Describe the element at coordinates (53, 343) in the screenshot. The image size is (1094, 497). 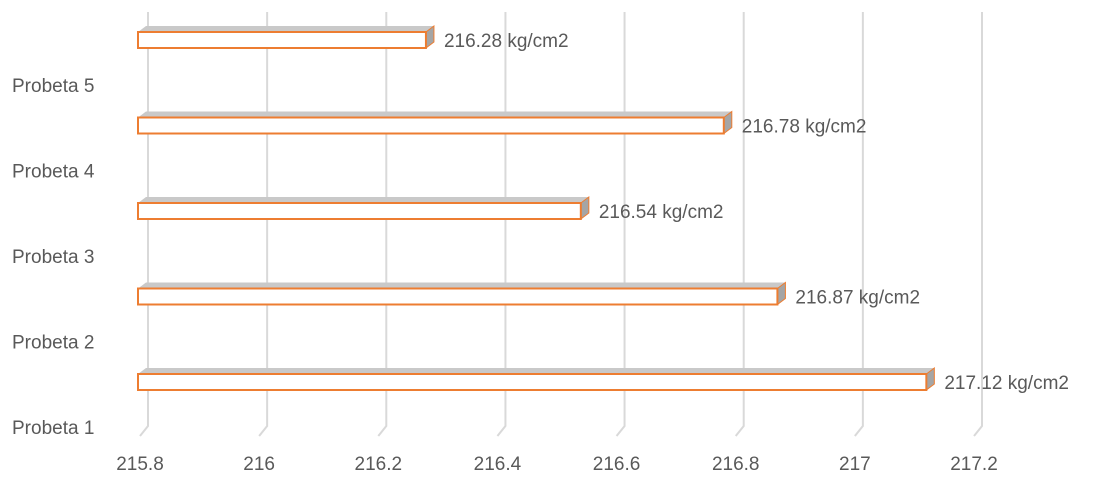
I see `category-label: Probeta 2` at that location.